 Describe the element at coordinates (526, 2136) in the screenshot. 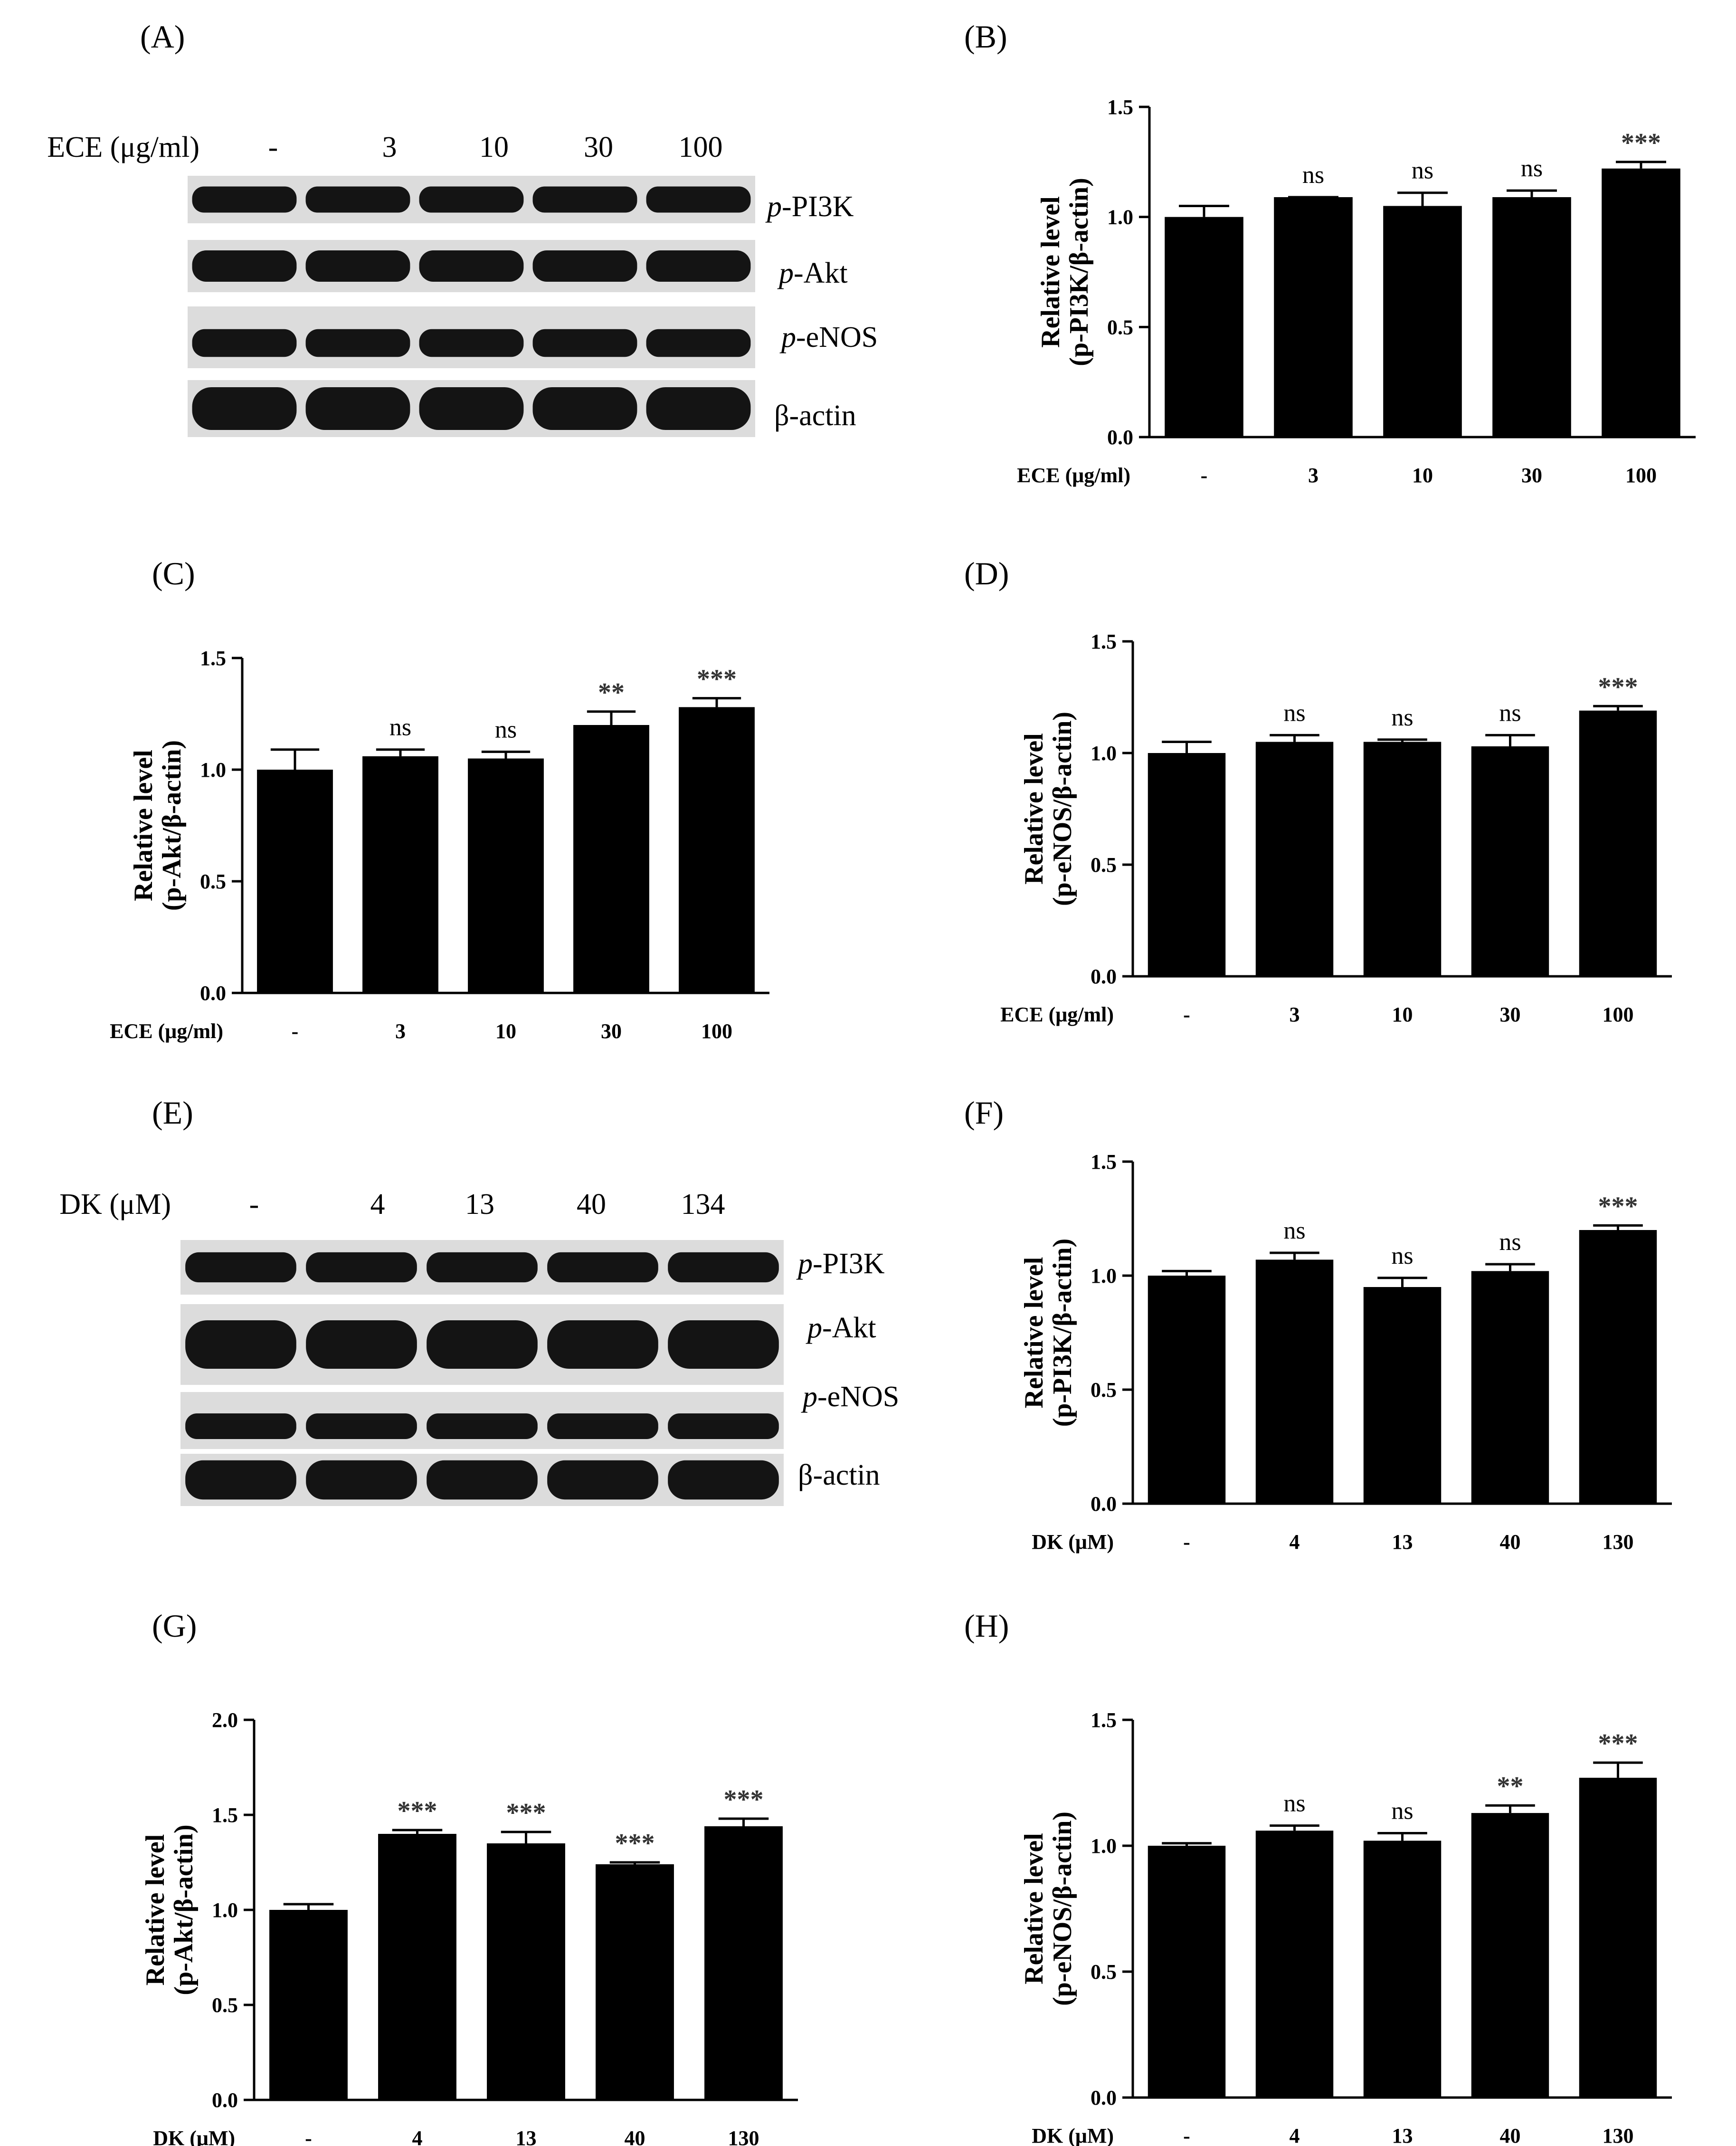

I see `x-tick-label-2: 13` at that location.